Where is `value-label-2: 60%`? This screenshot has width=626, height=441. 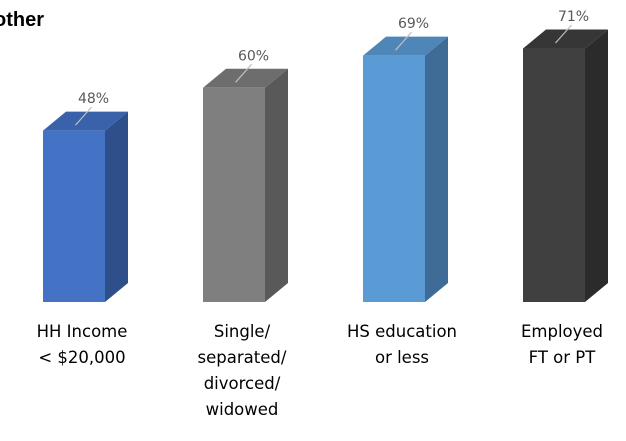
value-label-2: 60% is located at coordinates (253, 56).